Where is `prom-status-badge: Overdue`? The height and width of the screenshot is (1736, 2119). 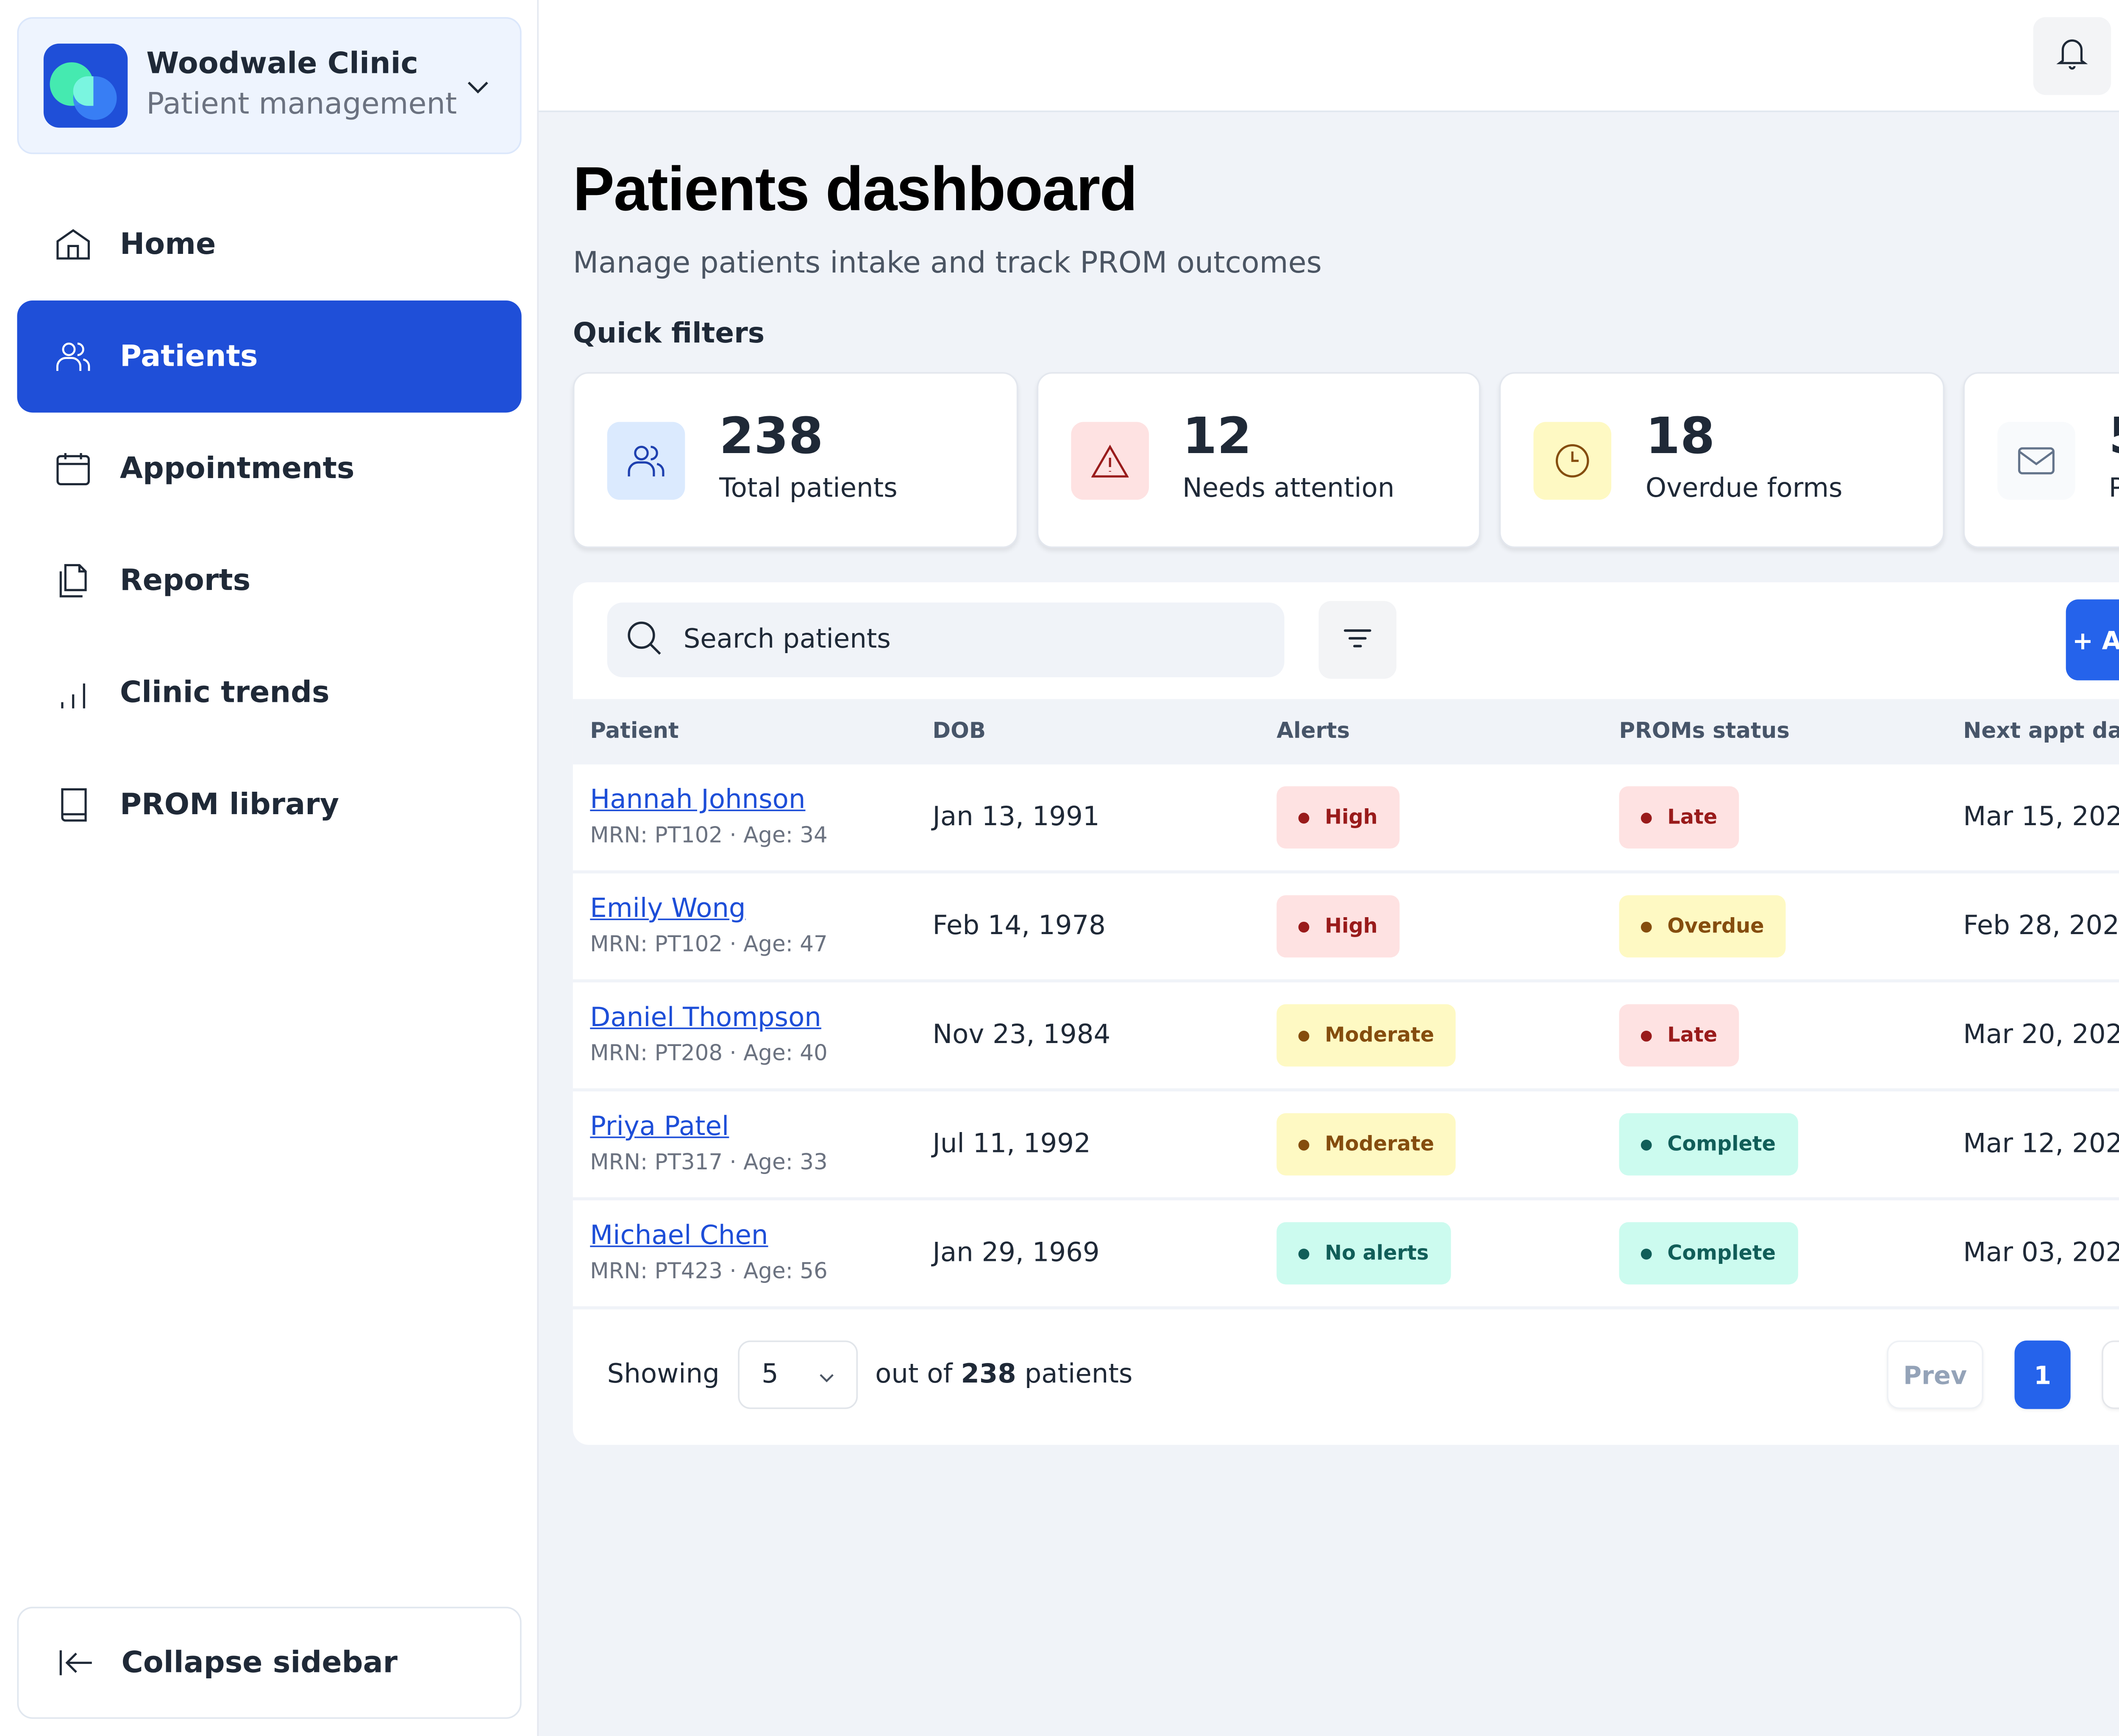 prom-status-badge: Overdue is located at coordinates (1703, 927).